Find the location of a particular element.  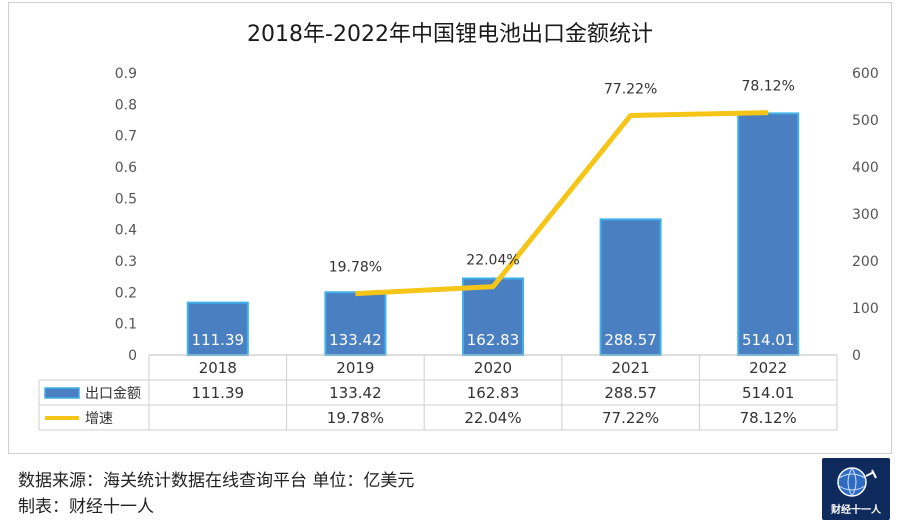

y-left-tick-label: 0.2 is located at coordinates (126, 293).